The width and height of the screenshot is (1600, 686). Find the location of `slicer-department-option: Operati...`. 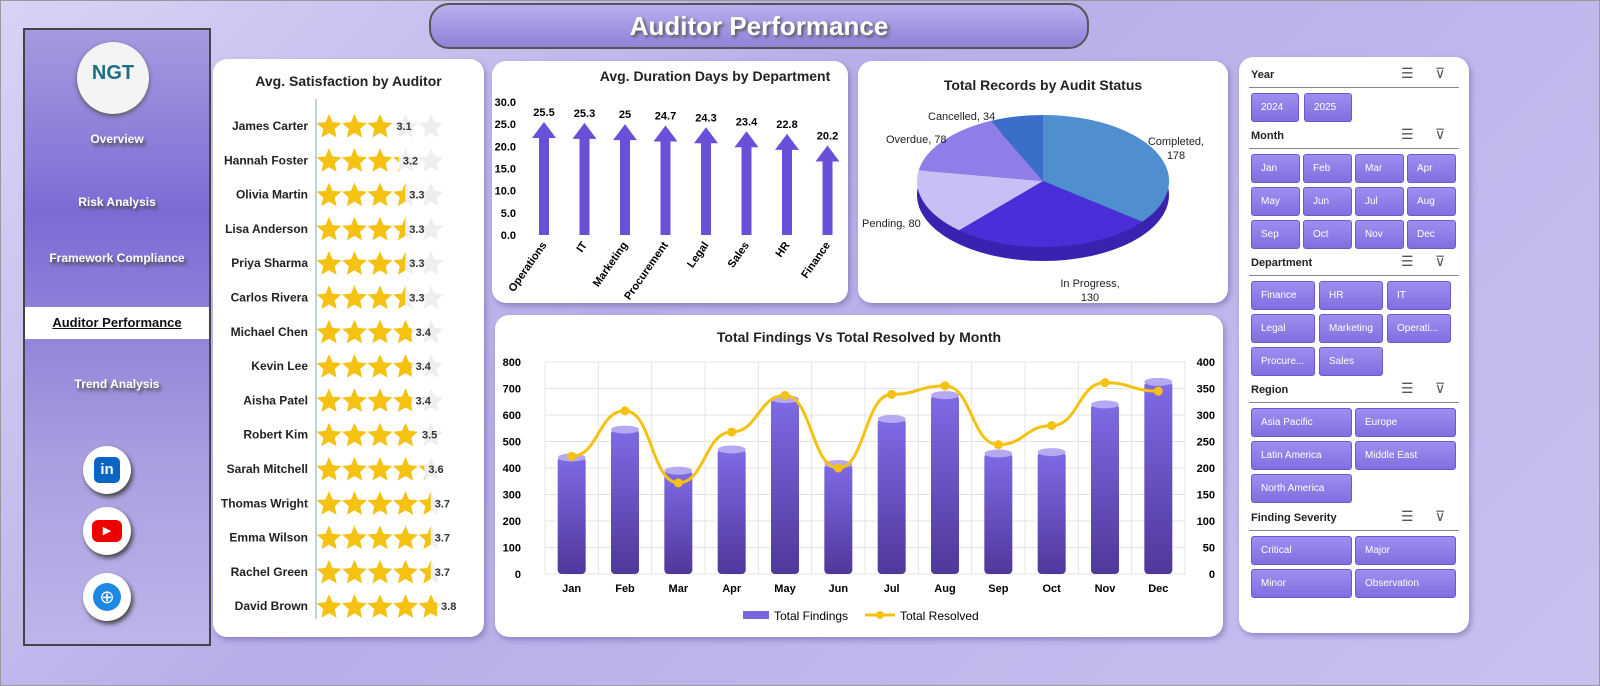

slicer-department-option: Operati... is located at coordinates (1419, 328).